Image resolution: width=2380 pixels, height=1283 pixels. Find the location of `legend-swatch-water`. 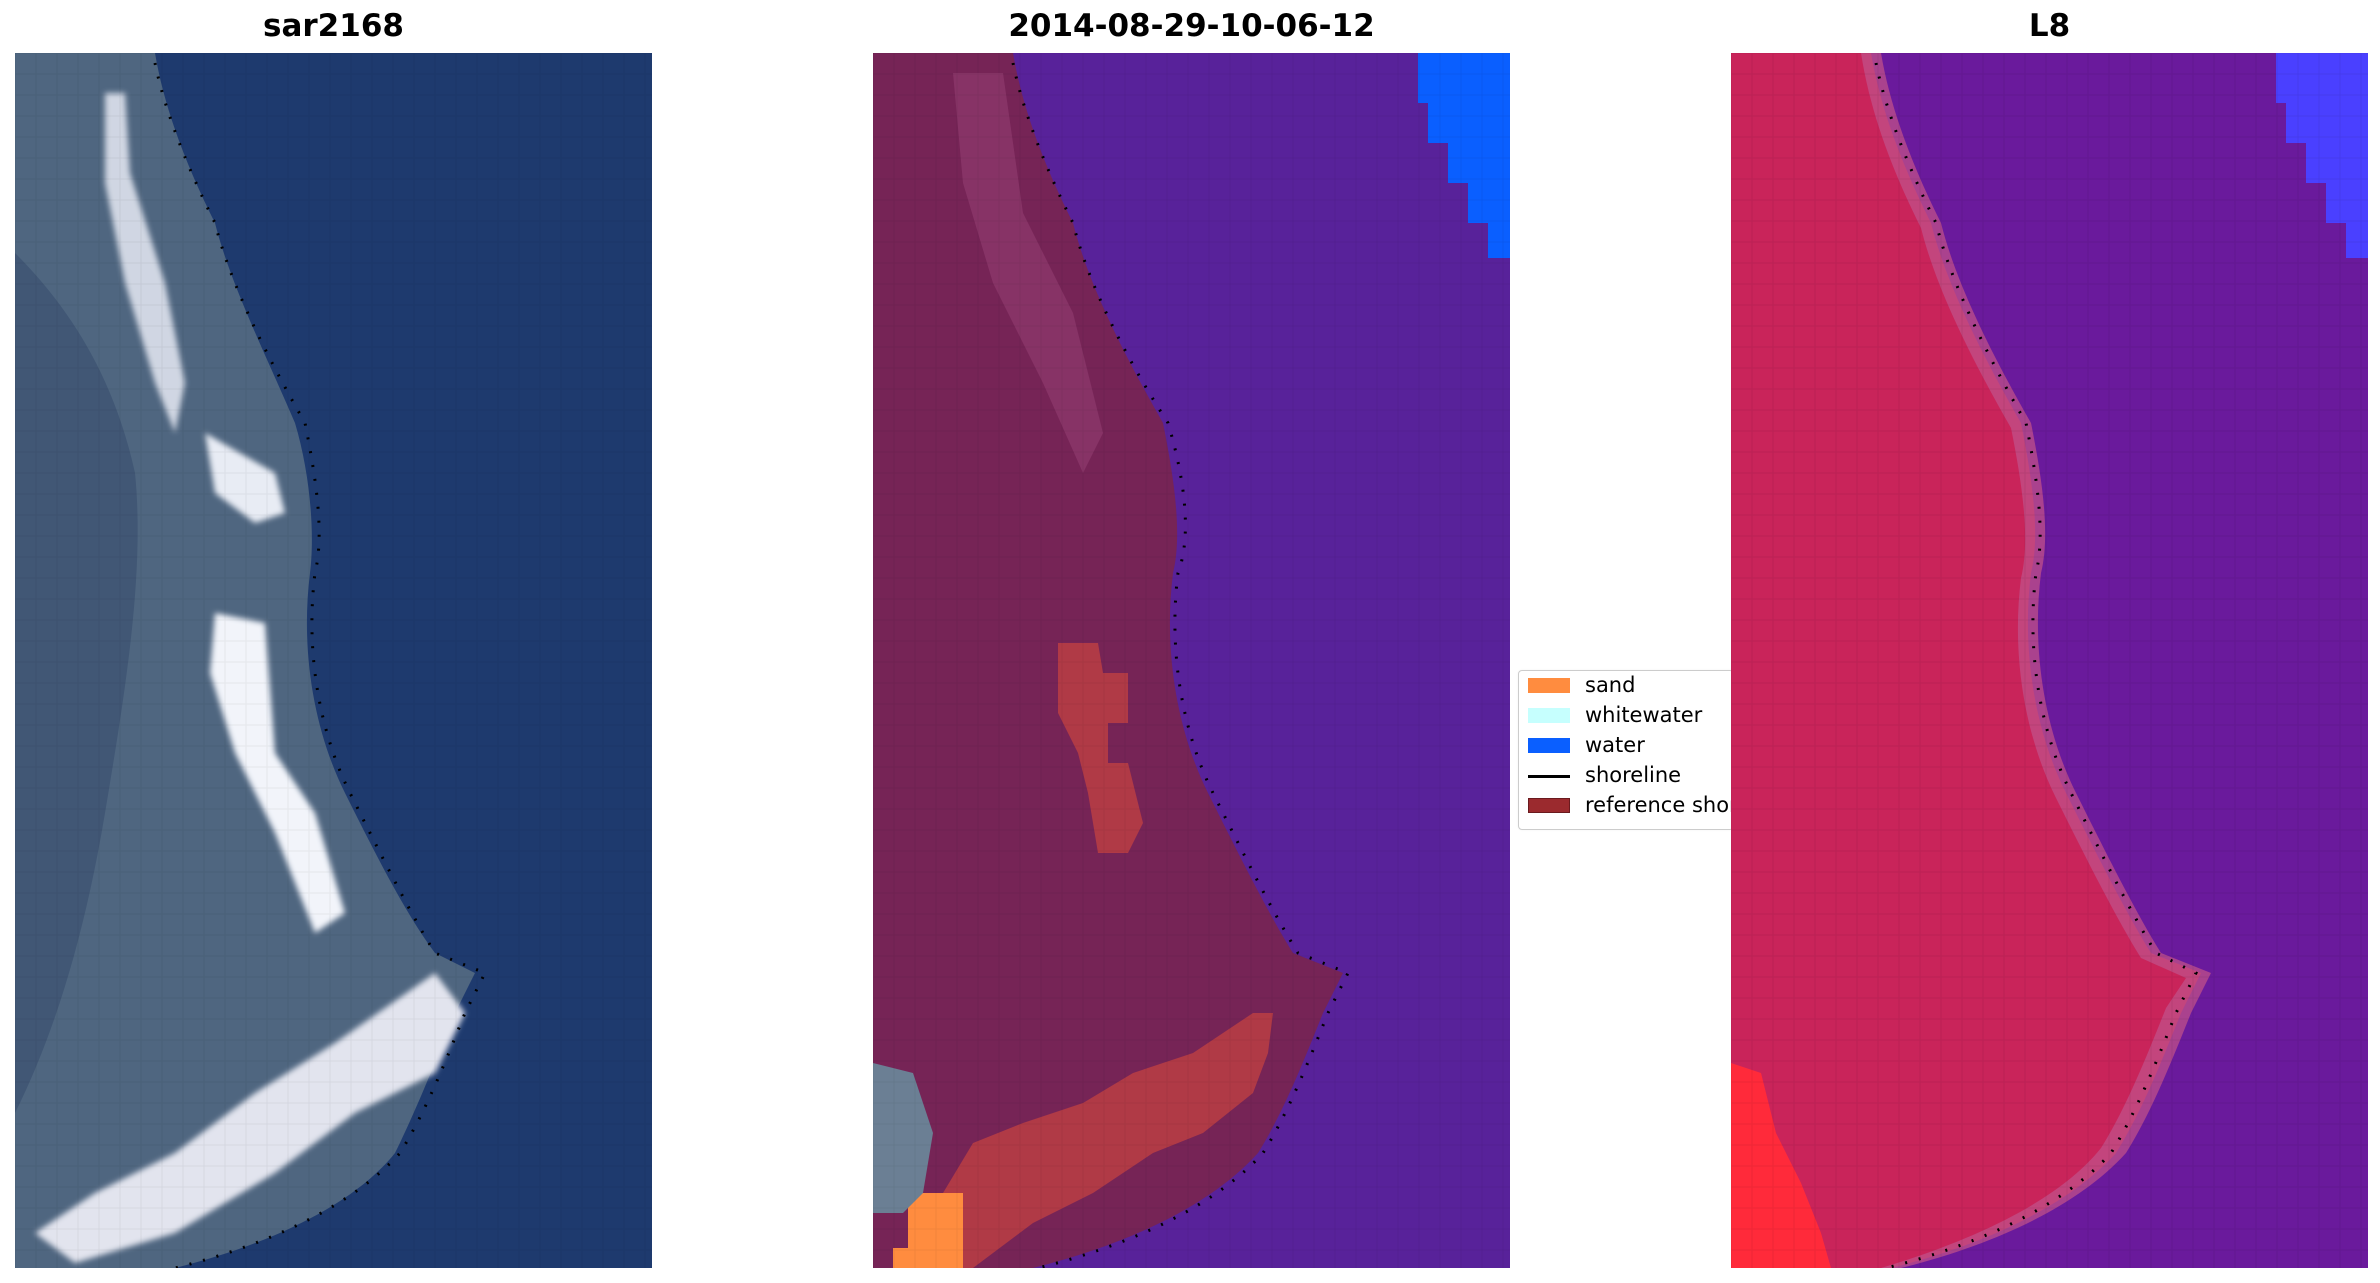

legend-swatch-water is located at coordinates (1549, 745).